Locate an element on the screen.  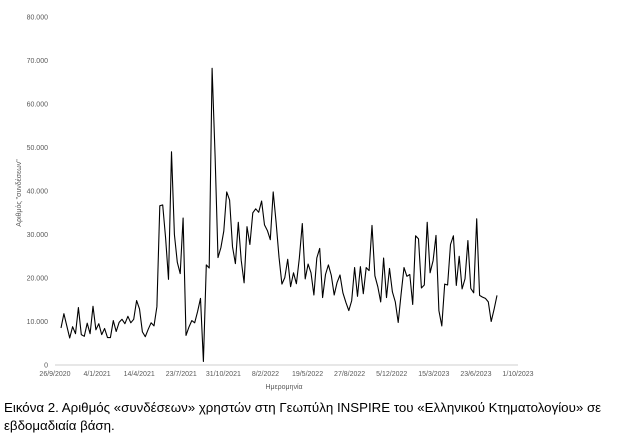
y-axis-title: Αριθμός "συνδέσεων" is located at coordinates (19, 193).